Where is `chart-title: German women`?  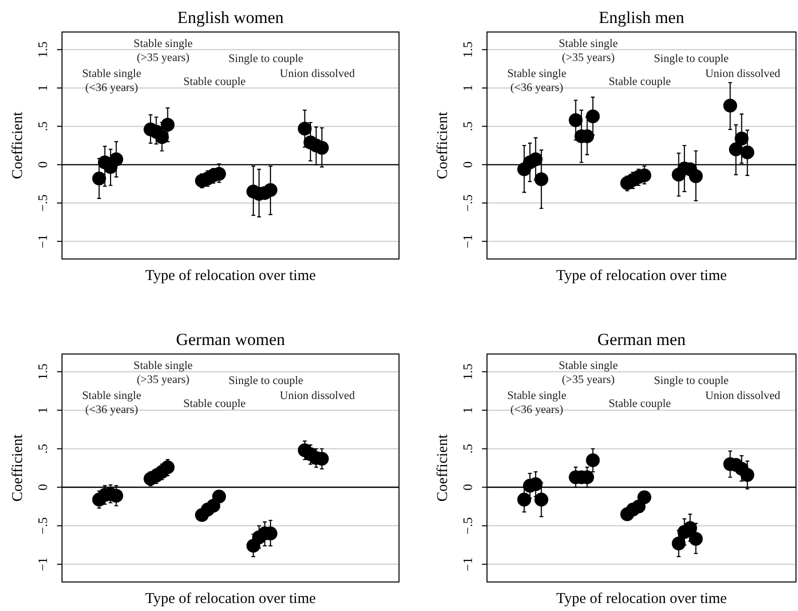
chart-title: German women is located at coordinates (231, 339).